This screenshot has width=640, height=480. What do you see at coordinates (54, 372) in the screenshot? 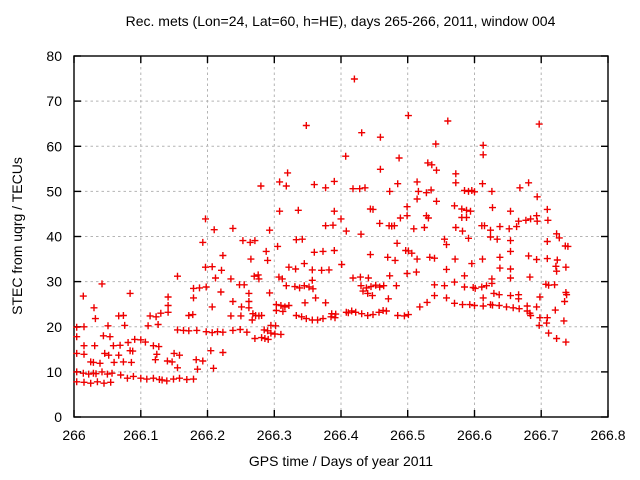
I see `y-tick-label: 10` at bounding box center [54, 372].